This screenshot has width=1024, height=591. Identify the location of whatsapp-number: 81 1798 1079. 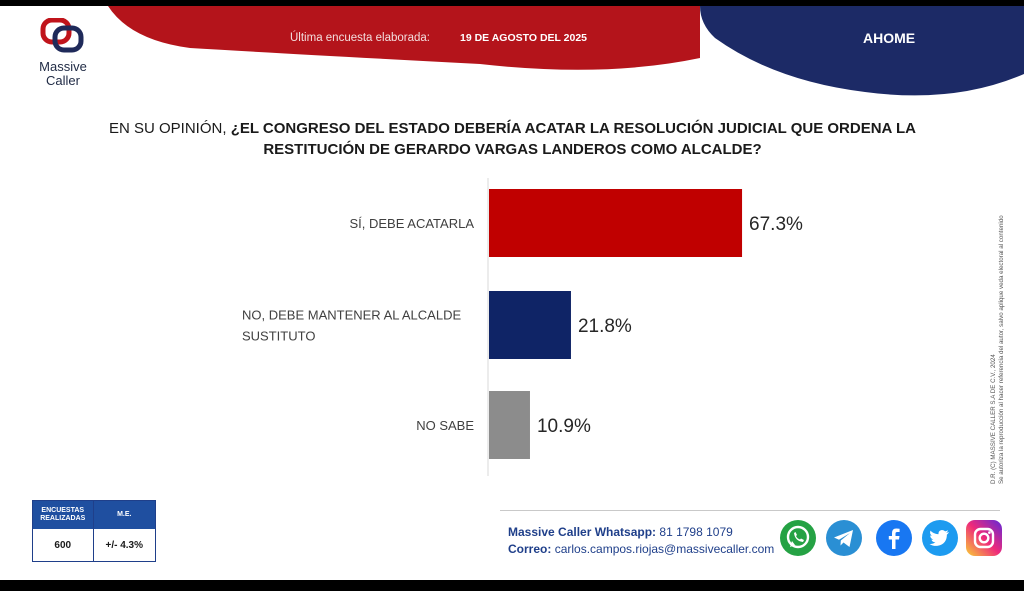
(696, 532).